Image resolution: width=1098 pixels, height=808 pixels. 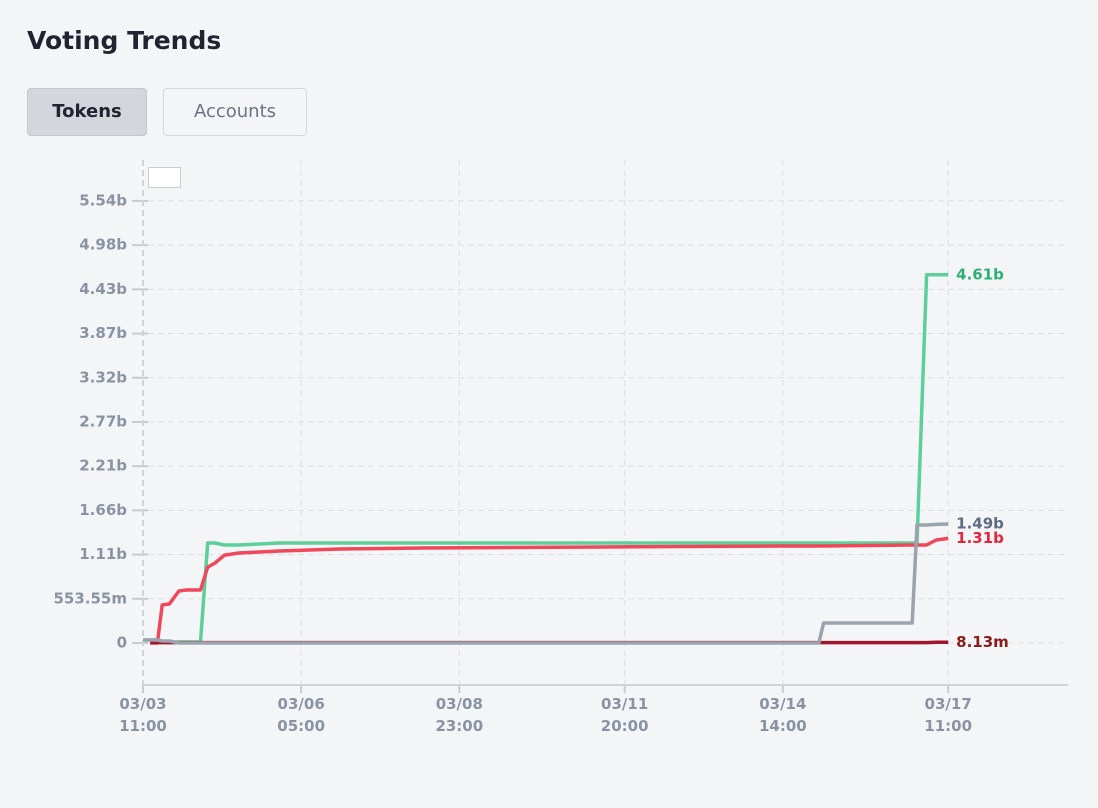 I want to click on x-tick-label: 03/03 11:00, so click(x=143, y=715).